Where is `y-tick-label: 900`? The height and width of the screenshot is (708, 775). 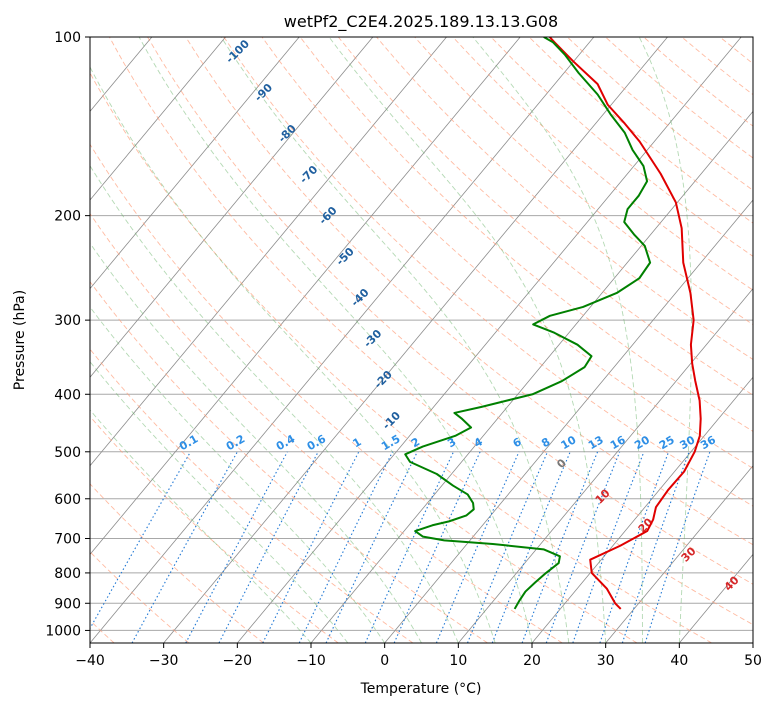 y-tick-label: 900 is located at coordinates (67, 604).